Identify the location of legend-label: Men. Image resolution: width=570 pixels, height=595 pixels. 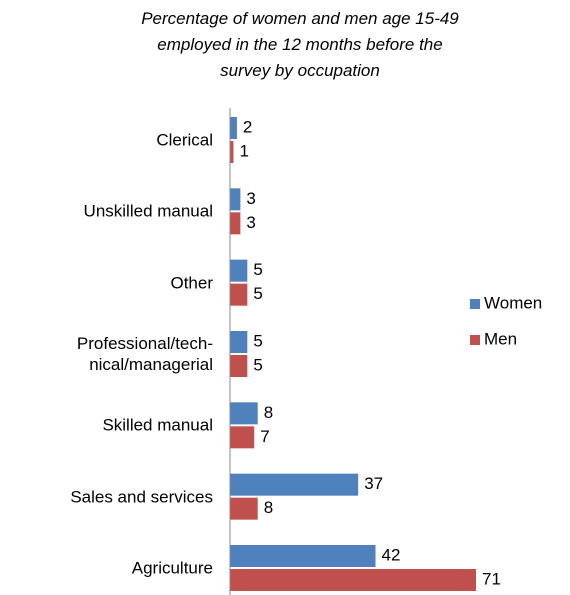
(500, 338).